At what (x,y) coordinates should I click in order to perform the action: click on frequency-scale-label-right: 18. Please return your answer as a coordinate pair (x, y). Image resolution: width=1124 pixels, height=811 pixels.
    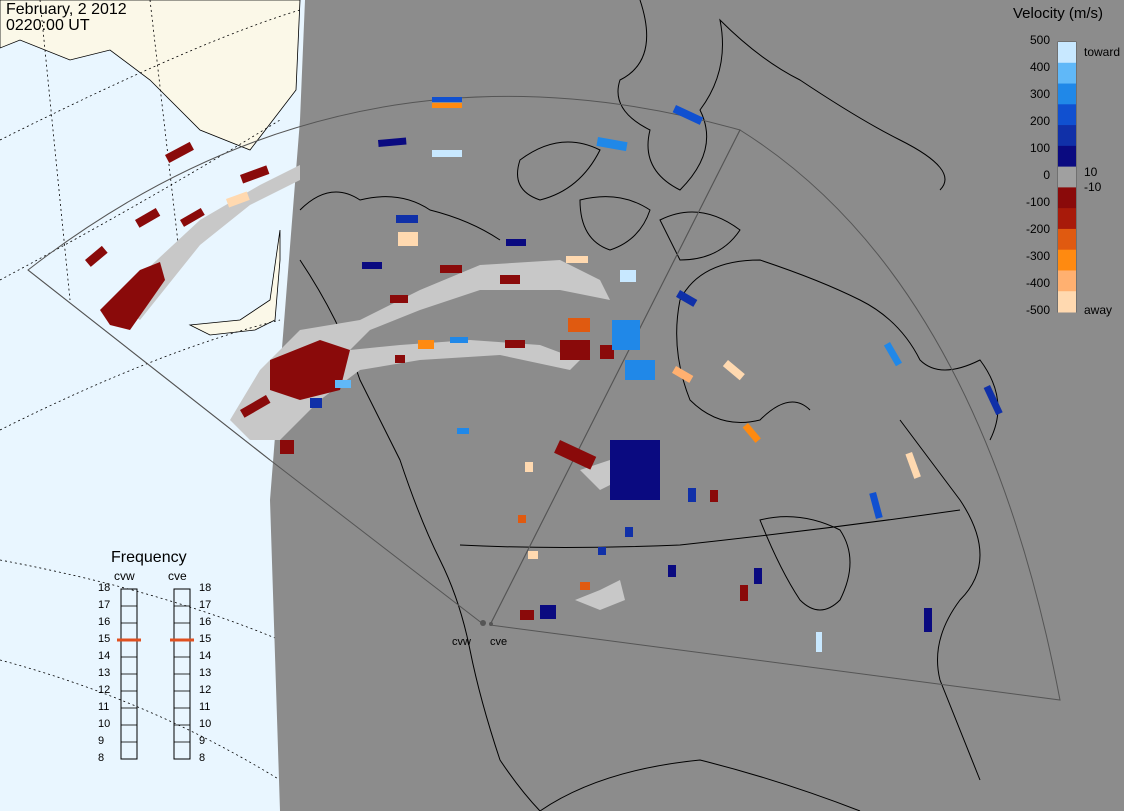
    Looking at the image, I should click on (205, 588).